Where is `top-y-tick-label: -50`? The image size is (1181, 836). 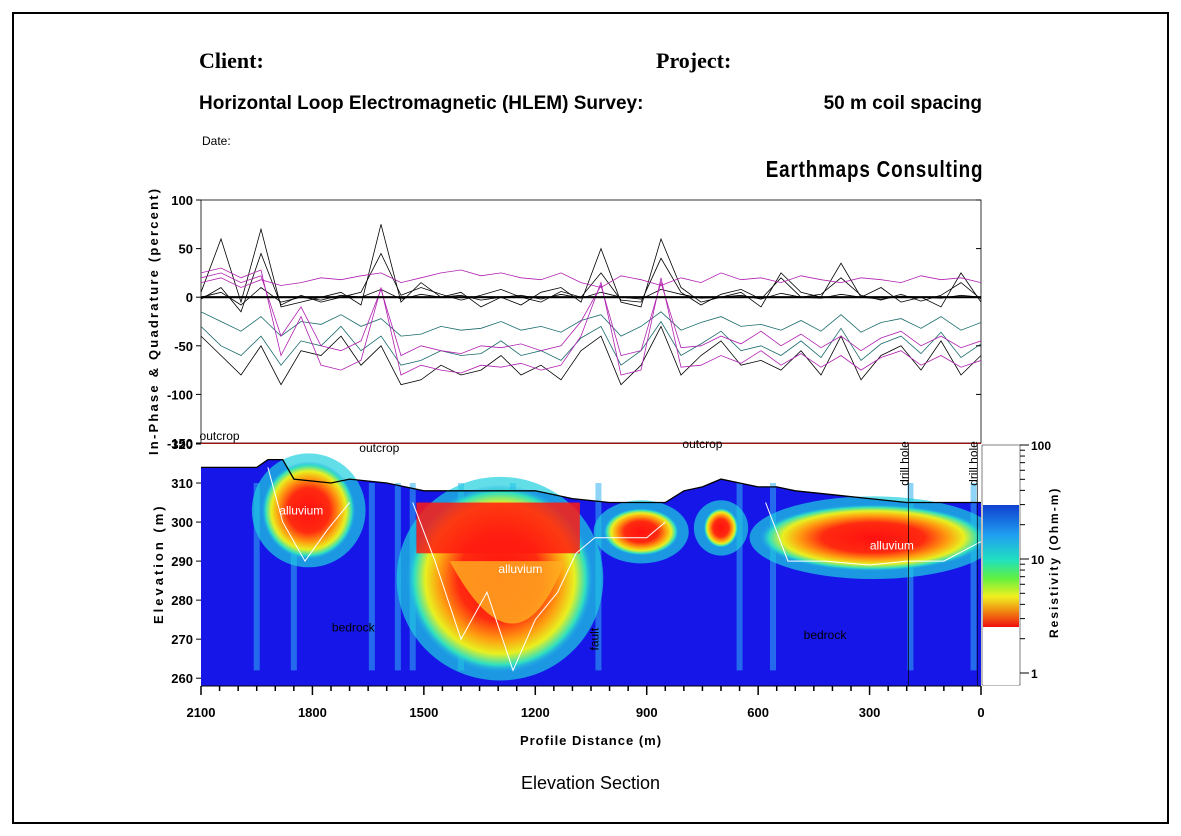 top-y-tick-label: -50 is located at coordinates (183, 346).